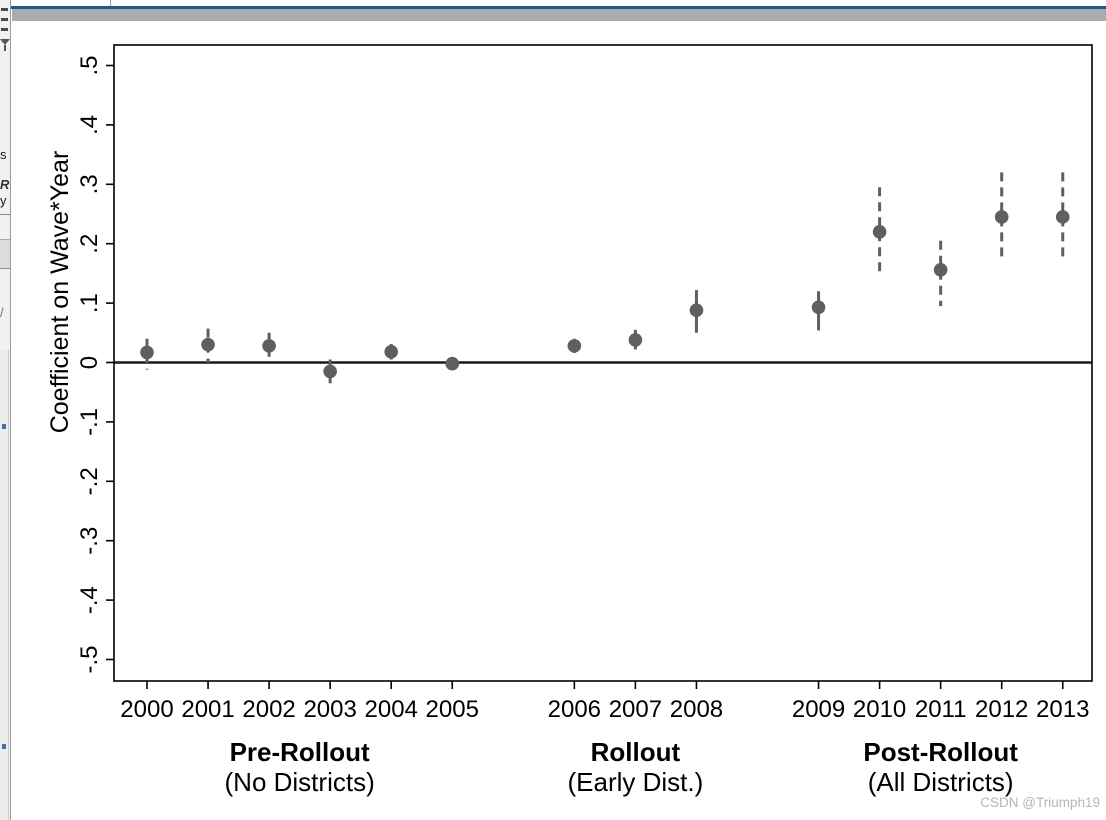 Image resolution: width=1106 pixels, height=820 pixels. Describe the element at coordinates (1062, 709) in the screenshot. I see `x-tick-label: 2013` at that location.